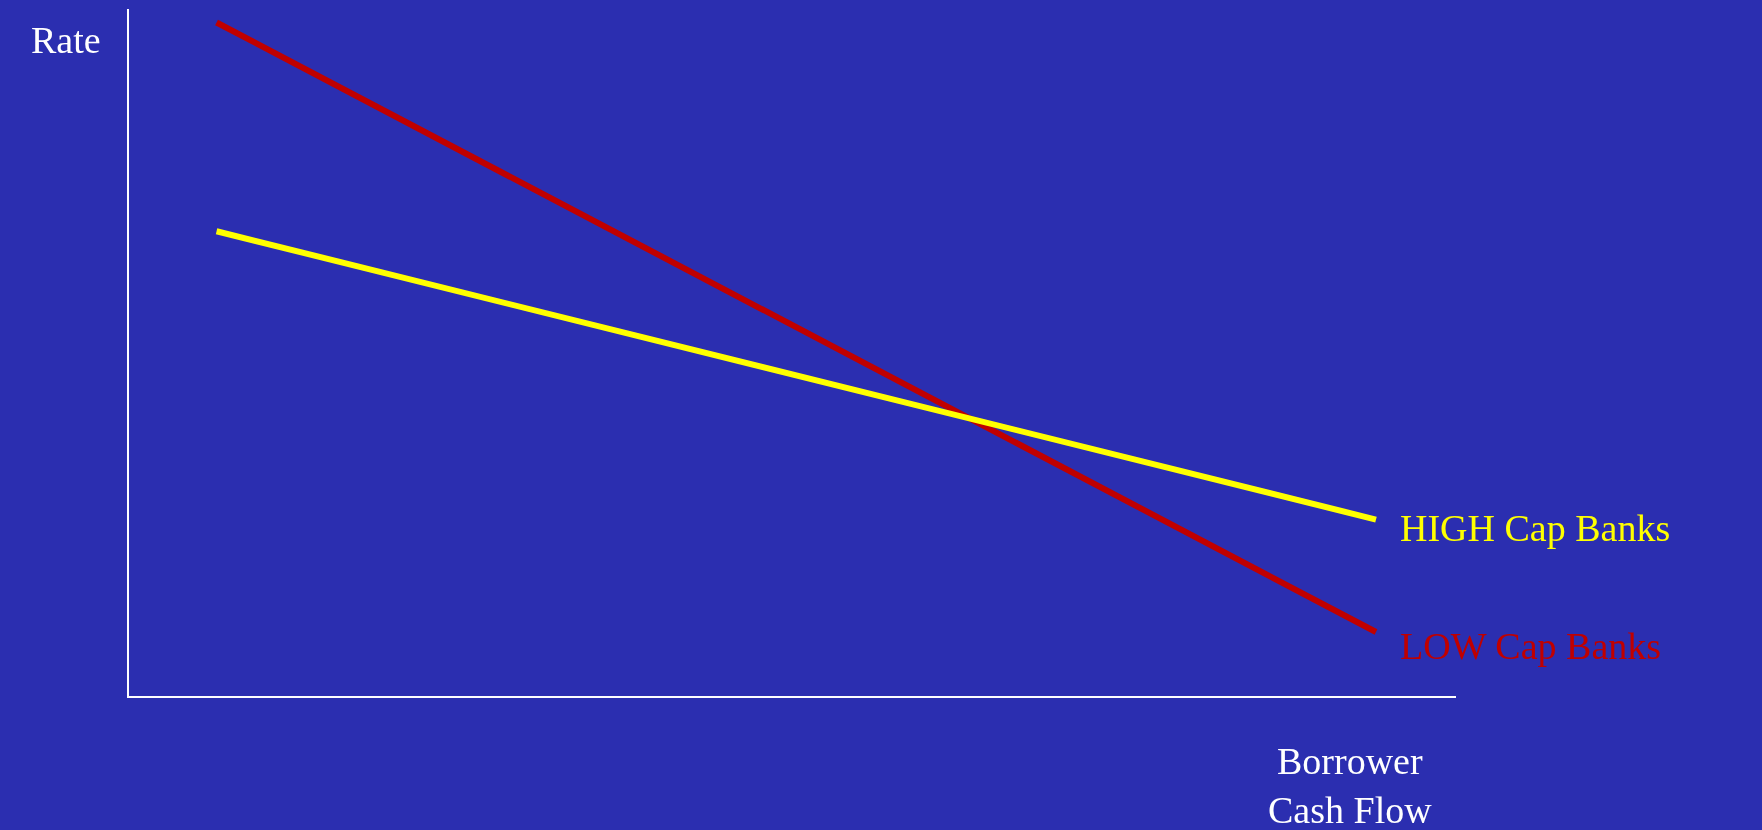  What do you see at coordinates (1535, 528) in the screenshot?
I see `series-label: HIGH Cap Banks` at bounding box center [1535, 528].